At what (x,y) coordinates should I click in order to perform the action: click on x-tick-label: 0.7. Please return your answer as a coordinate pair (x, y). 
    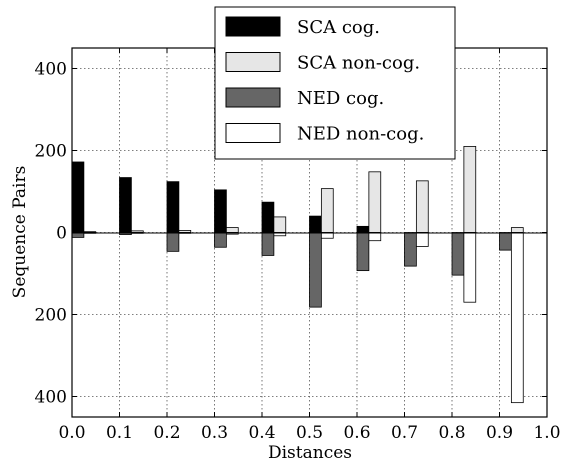
    Looking at the image, I should click on (404, 433).